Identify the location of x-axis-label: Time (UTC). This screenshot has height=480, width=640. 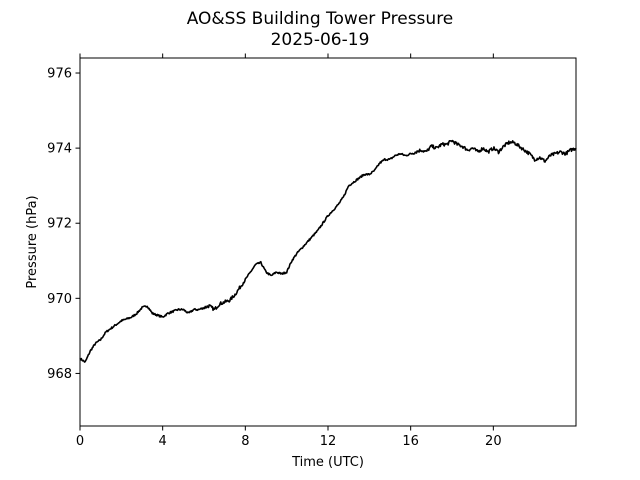
(327, 462).